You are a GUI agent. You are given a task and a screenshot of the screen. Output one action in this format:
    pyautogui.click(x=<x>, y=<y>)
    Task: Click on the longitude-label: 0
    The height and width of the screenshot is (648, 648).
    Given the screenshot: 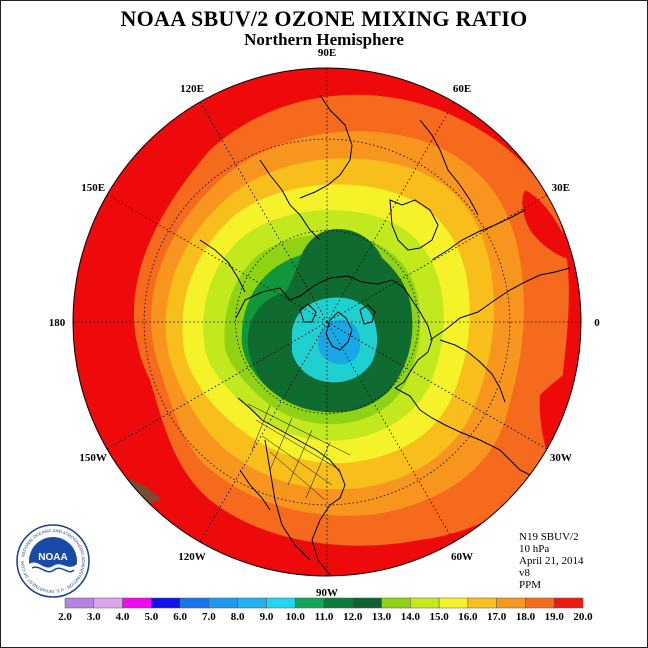 What is the action you would take?
    pyautogui.click(x=597, y=323)
    